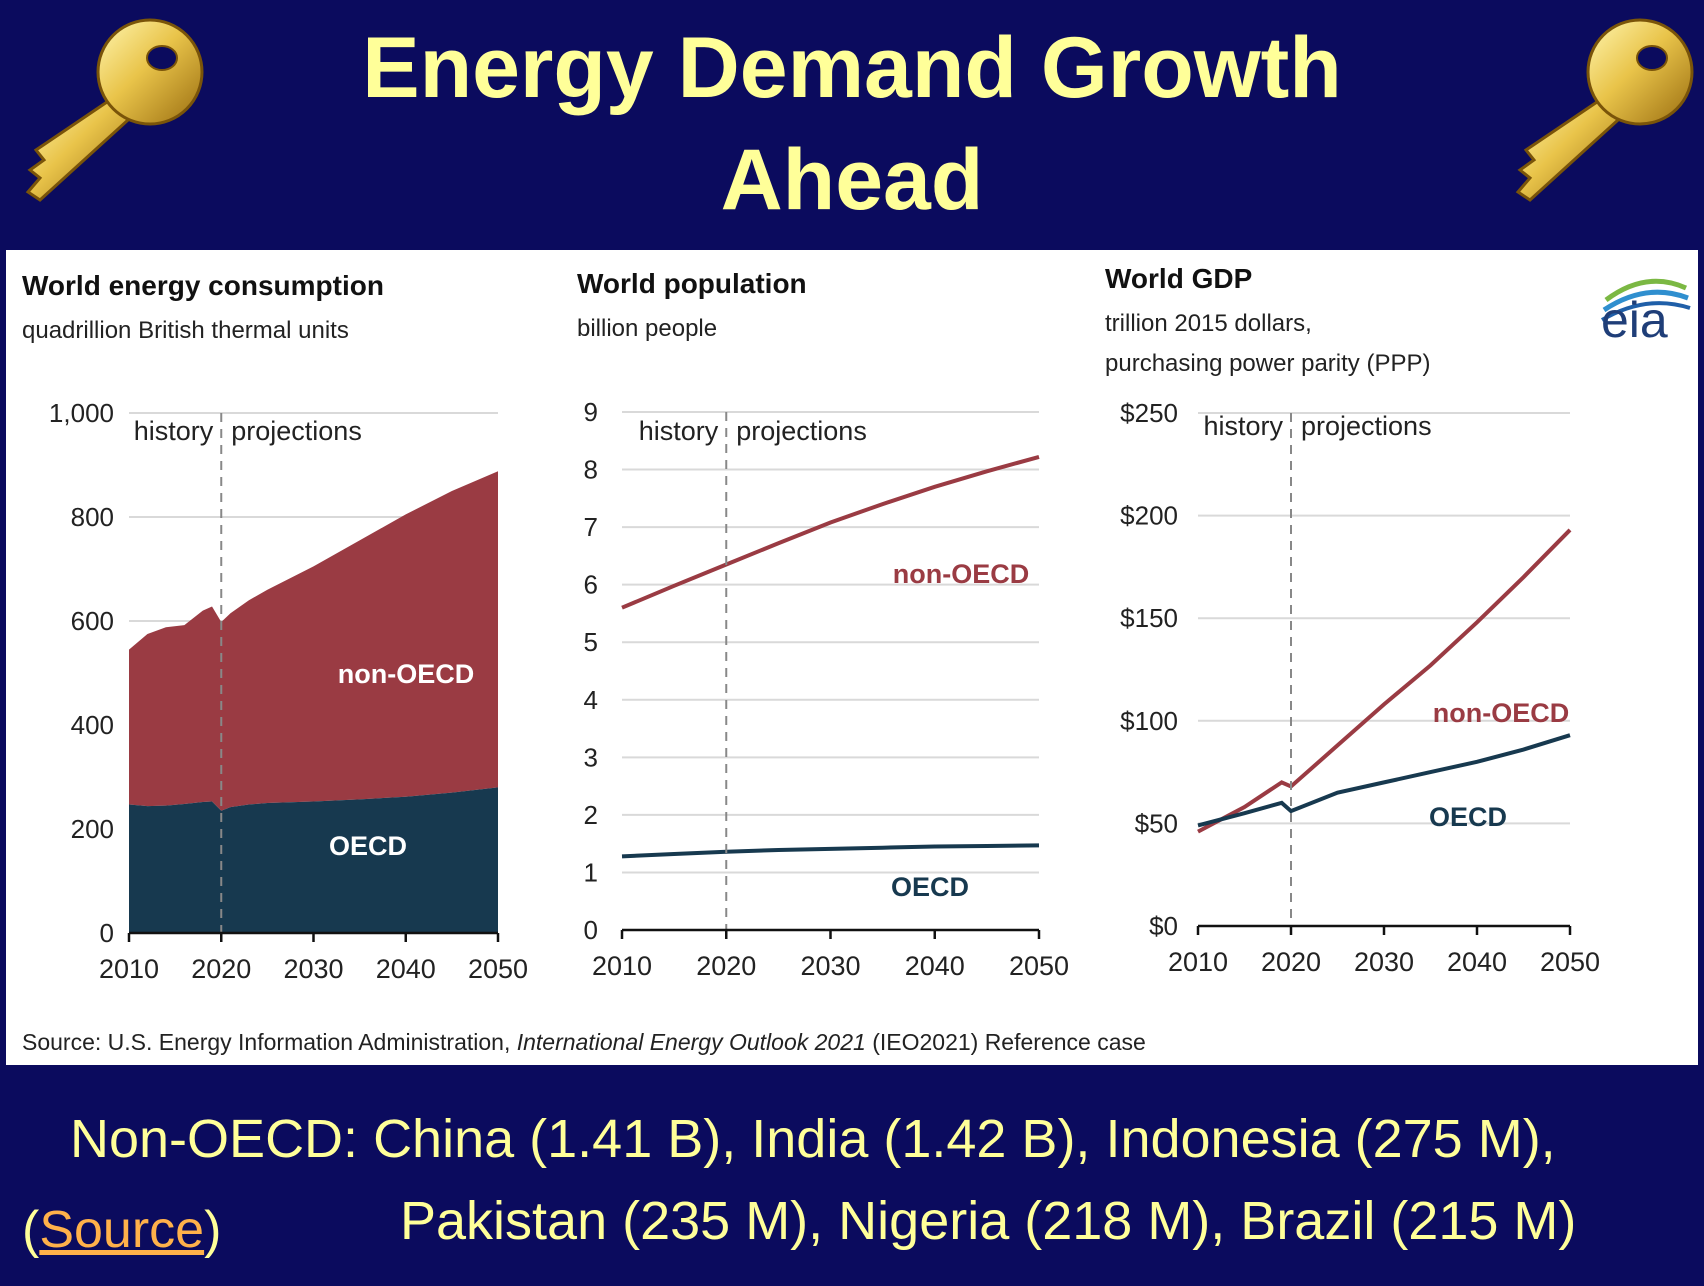 Image resolution: width=1704 pixels, height=1286 pixels. I want to click on y-tick-label: 1, so click(591, 872).